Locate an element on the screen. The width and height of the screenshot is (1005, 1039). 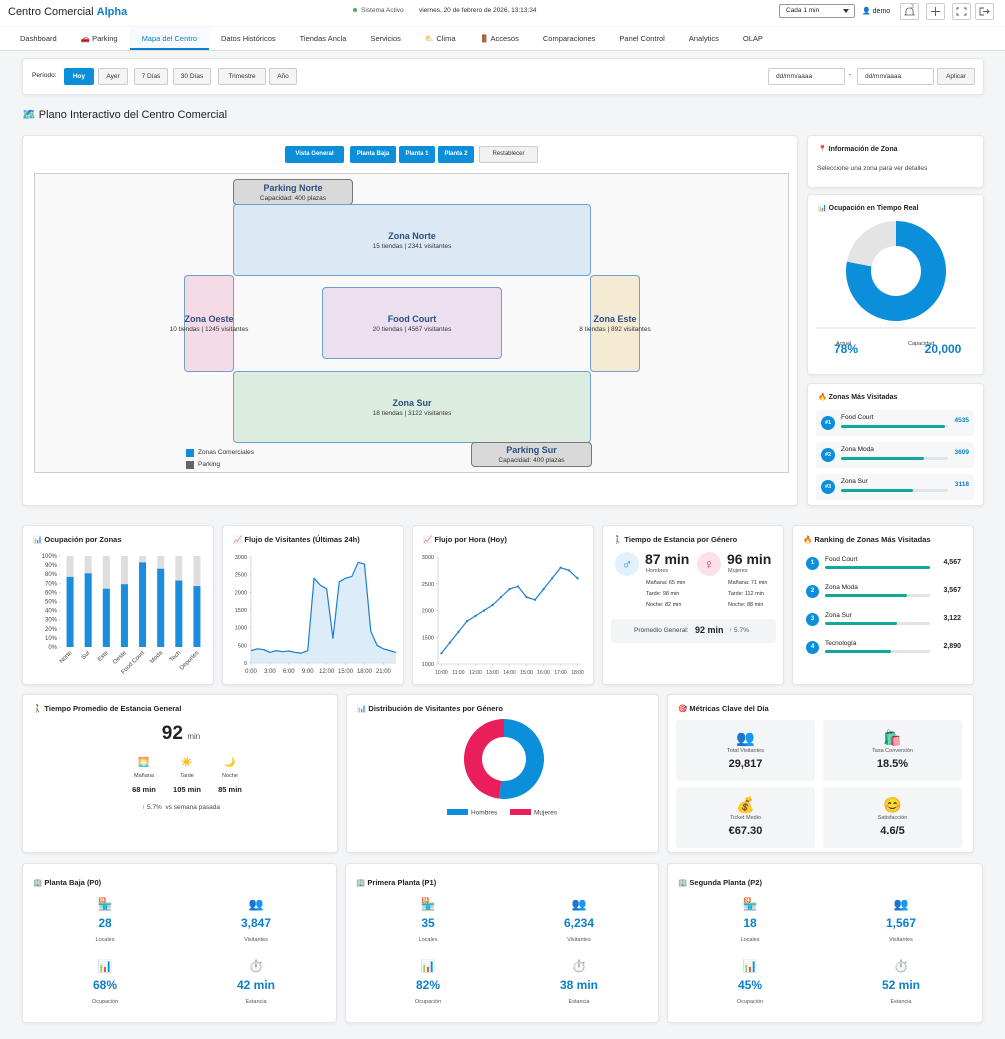
nav-tab: Comparaciones is located at coordinates (569, 38).